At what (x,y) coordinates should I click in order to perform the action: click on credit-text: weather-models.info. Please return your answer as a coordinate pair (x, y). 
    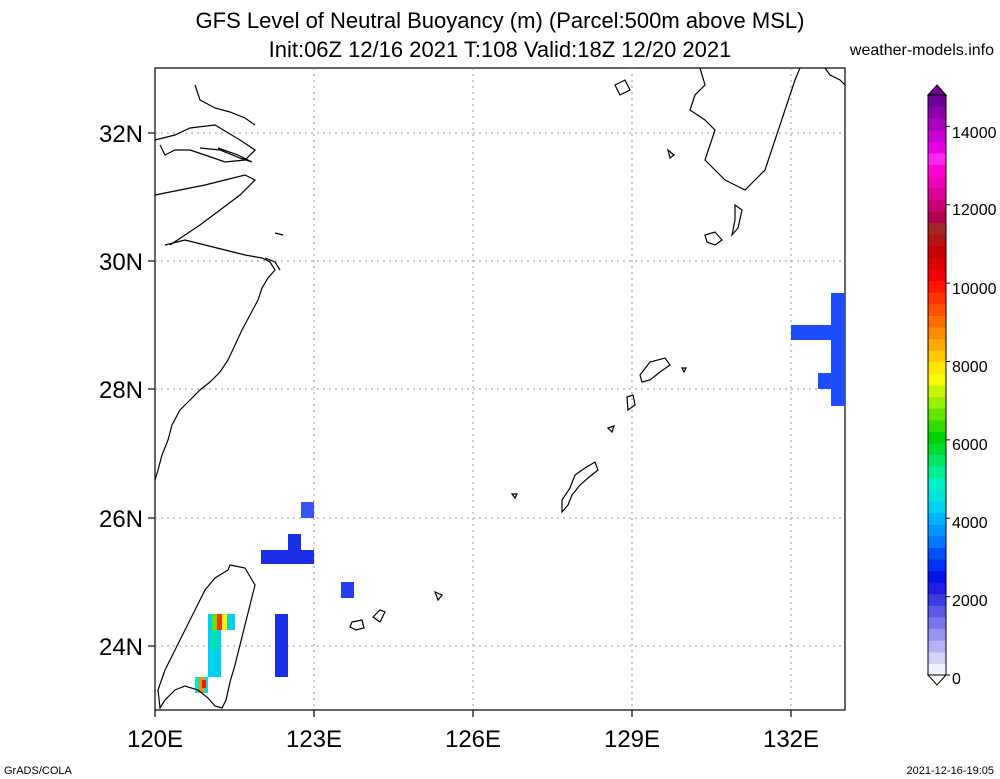
    Looking at the image, I should click on (921, 50).